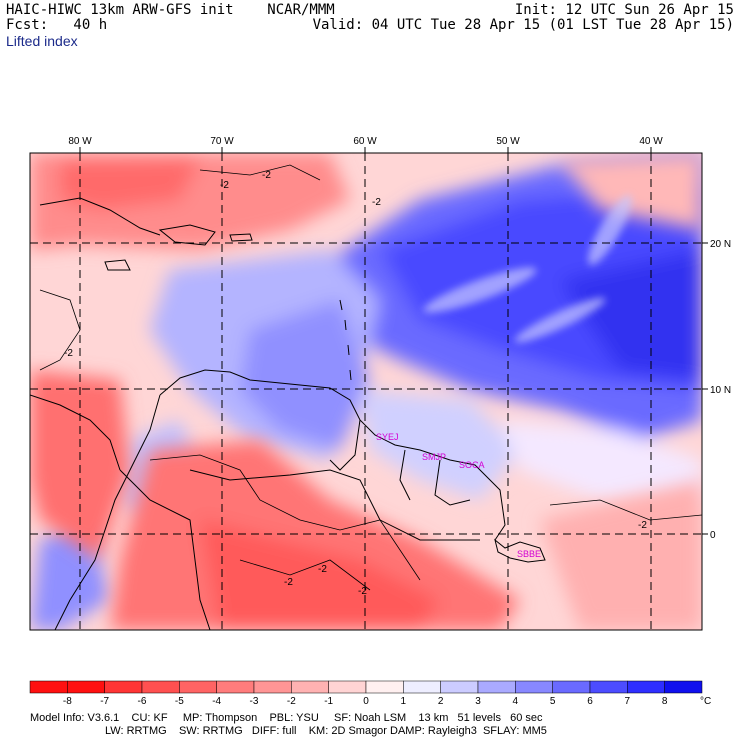 This screenshot has width=740, height=740. What do you see at coordinates (472, 465) in the screenshot?
I see `station-soca: SOCA` at bounding box center [472, 465].